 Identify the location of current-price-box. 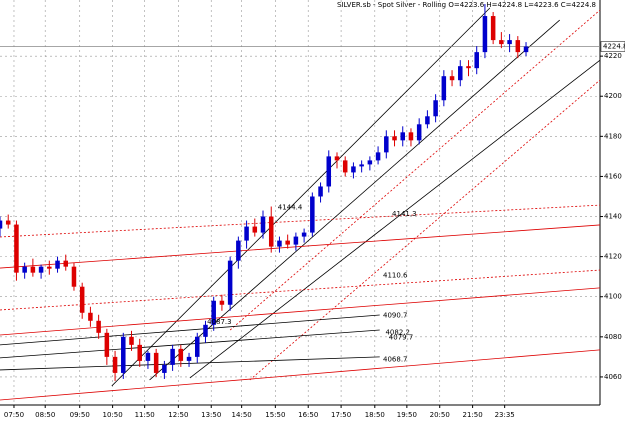
(612, 46).